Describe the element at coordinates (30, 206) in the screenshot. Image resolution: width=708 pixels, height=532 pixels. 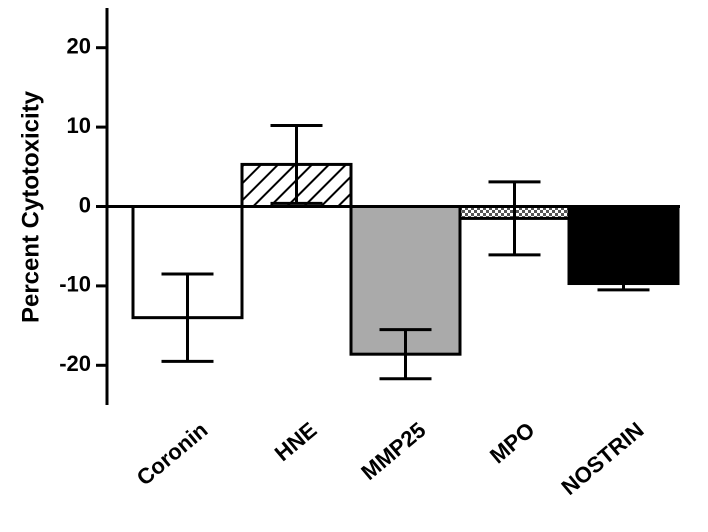
I see `y-axis-label: Percent Cytotoxicity` at that location.